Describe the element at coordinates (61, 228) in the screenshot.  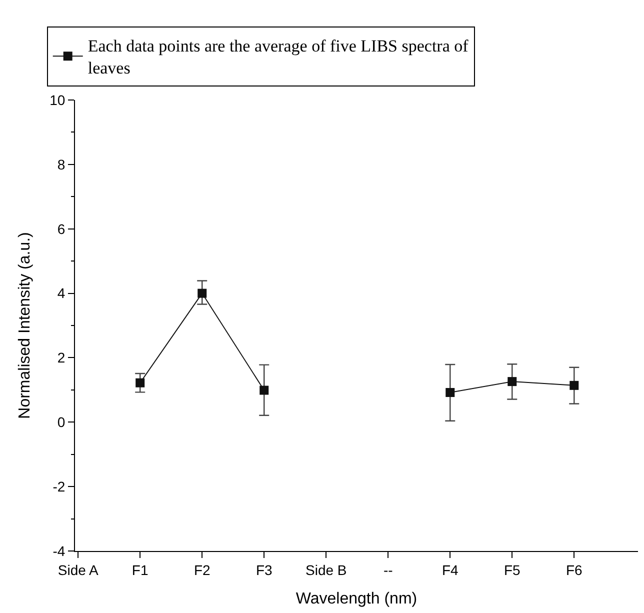
I see `y-tick-label: 6` at that location.